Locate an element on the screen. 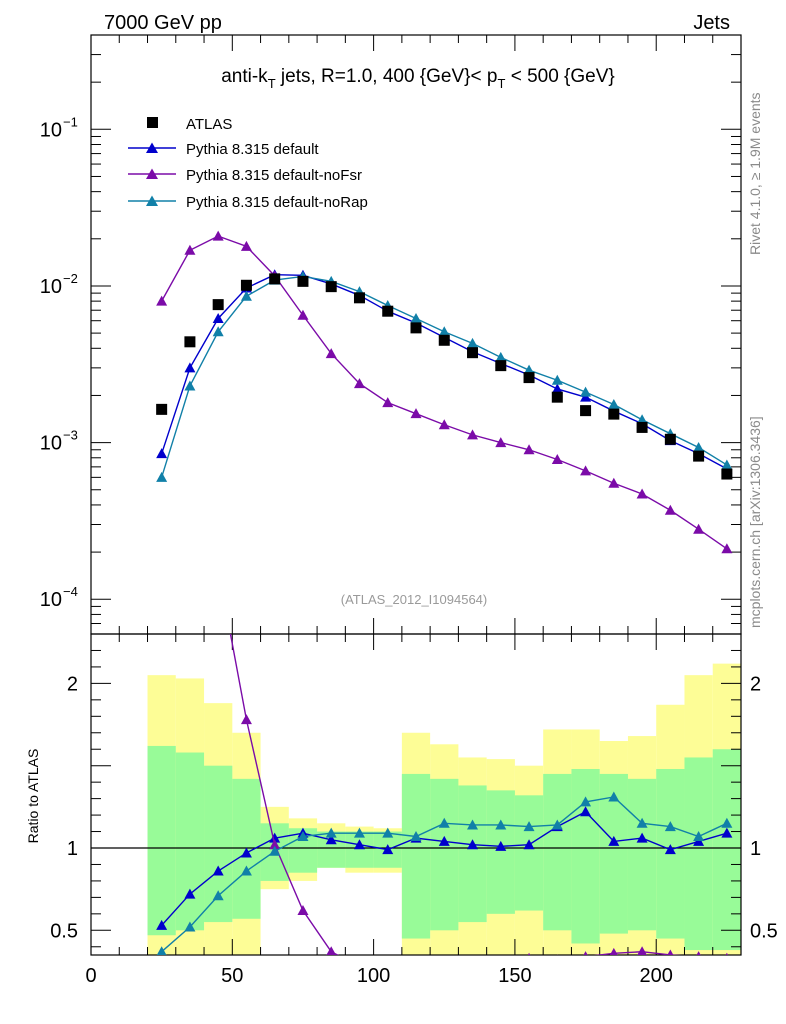 Image resolution: width=786 pixels, height=1024 pixels. mcplots-label: mcplots.cern.ch [arXiv:1306.3436] is located at coordinates (755, 522).